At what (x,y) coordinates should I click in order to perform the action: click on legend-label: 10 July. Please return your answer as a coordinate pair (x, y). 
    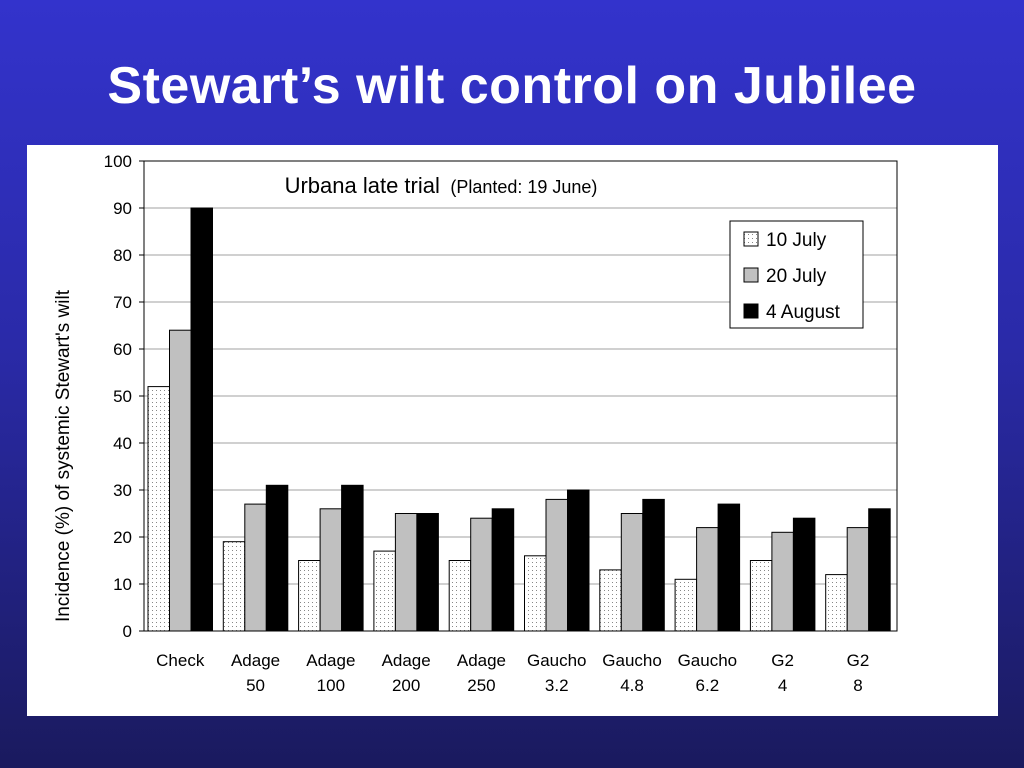
    Looking at the image, I should click on (796, 240).